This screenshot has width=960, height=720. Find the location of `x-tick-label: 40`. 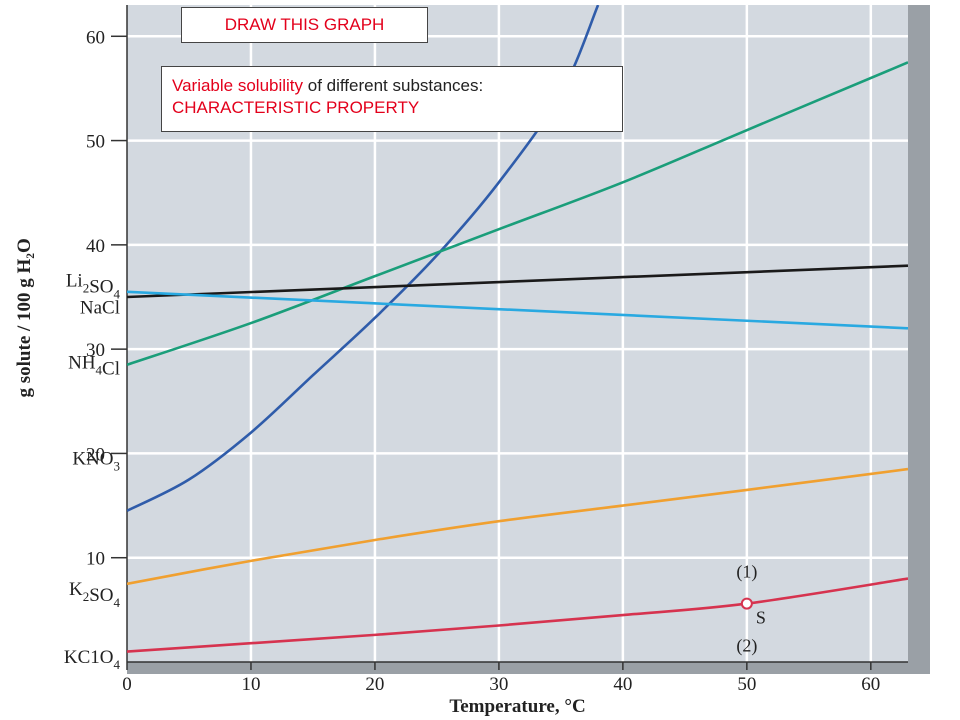

x-tick-label: 40 is located at coordinates (622, 684).